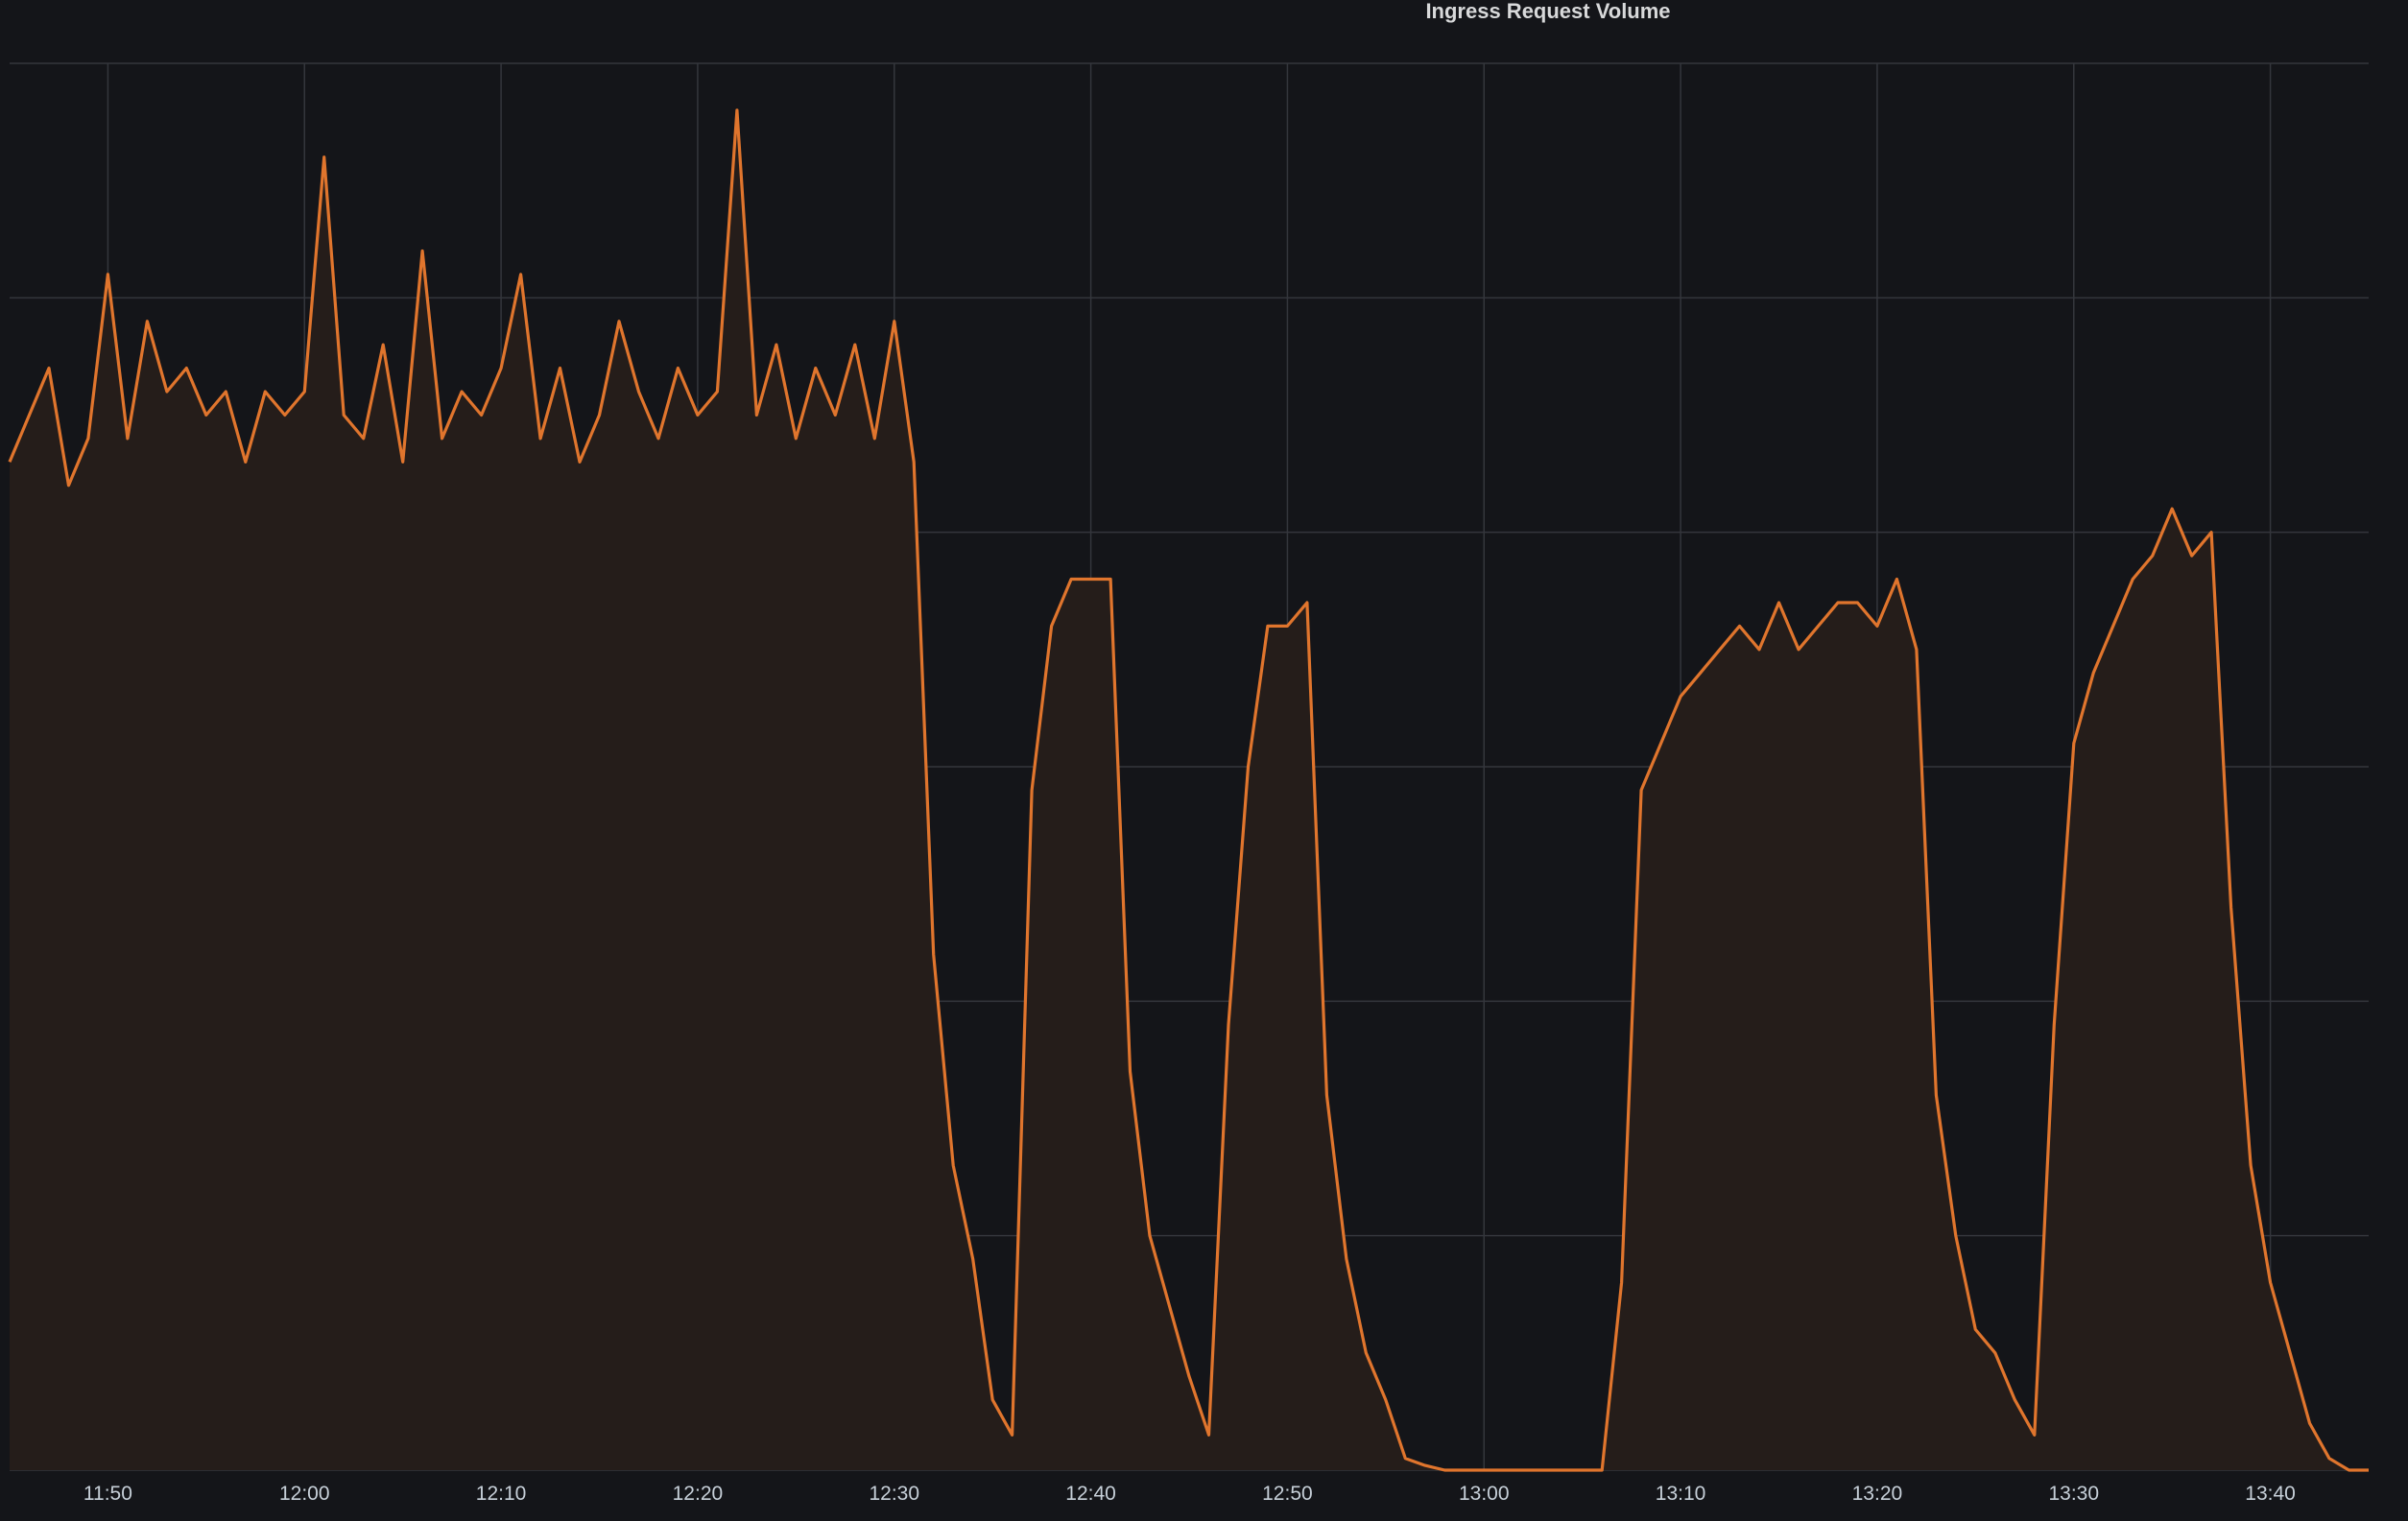 Image resolution: width=2408 pixels, height=1521 pixels. I want to click on x-tick-label: 12:50, so click(1287, 1494).